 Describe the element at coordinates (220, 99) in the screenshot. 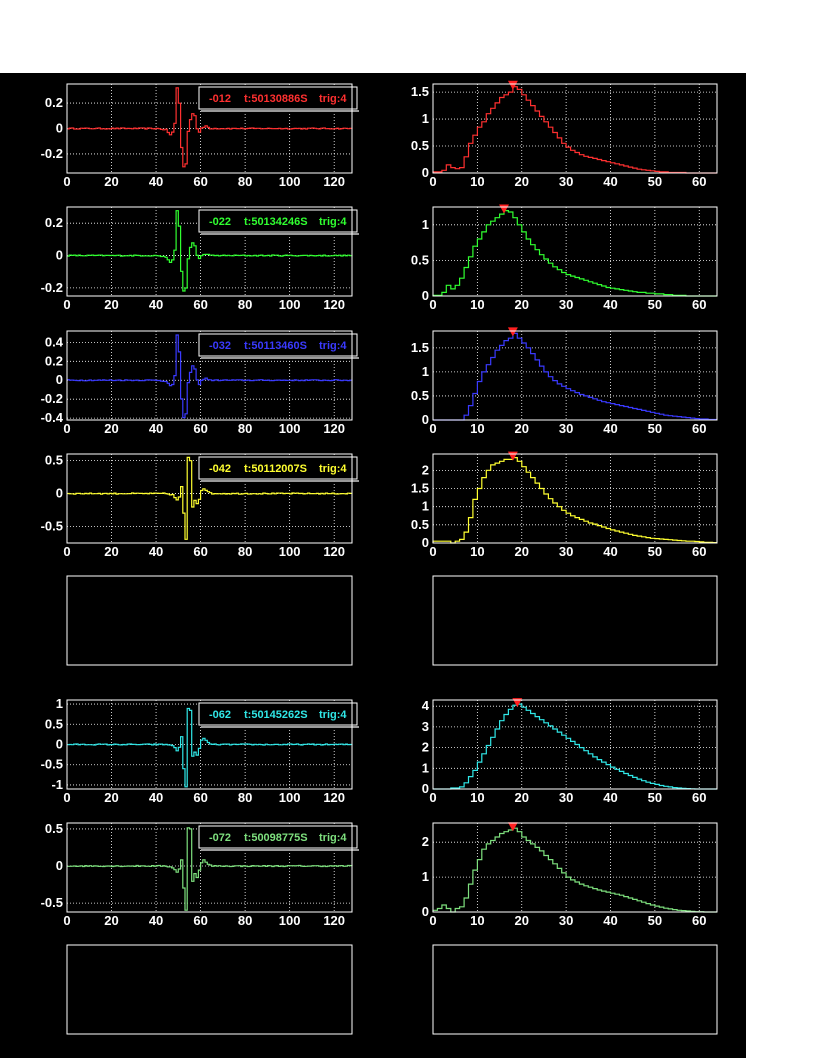

I see `legend-channel: -012` at that location.